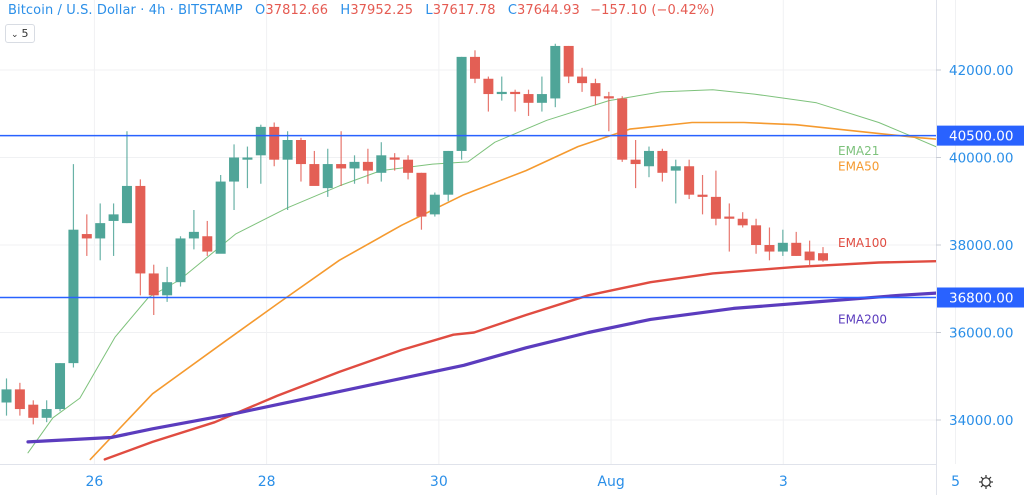  Describe the element at coordinates (858, 166) in the screenshot. I see `ema50-label: EMA50` at that location.